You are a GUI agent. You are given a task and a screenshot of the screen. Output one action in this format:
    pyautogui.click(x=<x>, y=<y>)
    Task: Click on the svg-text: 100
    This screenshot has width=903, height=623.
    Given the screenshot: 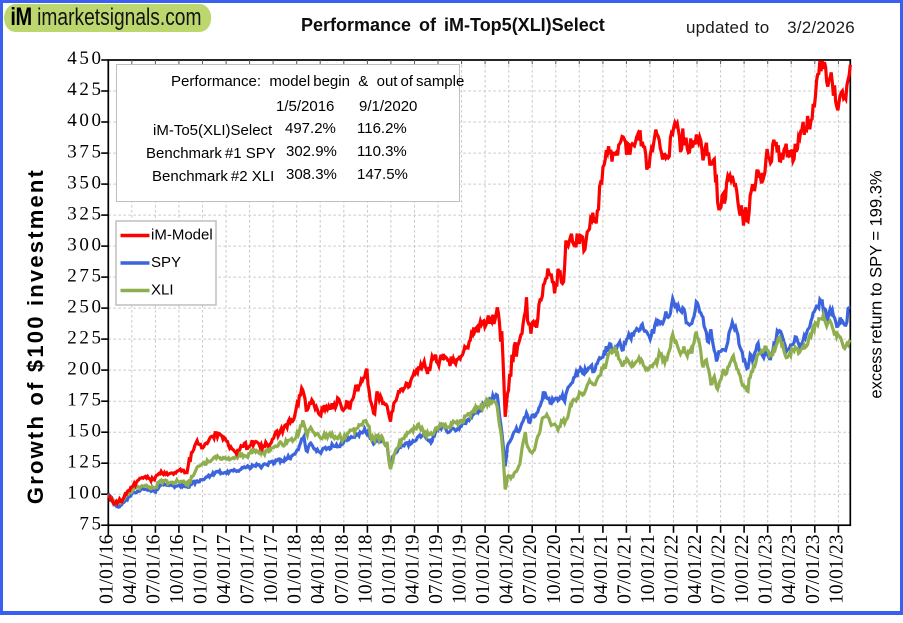 What is the action you would take?
    pyautogui.click(x=85, y=492)
    